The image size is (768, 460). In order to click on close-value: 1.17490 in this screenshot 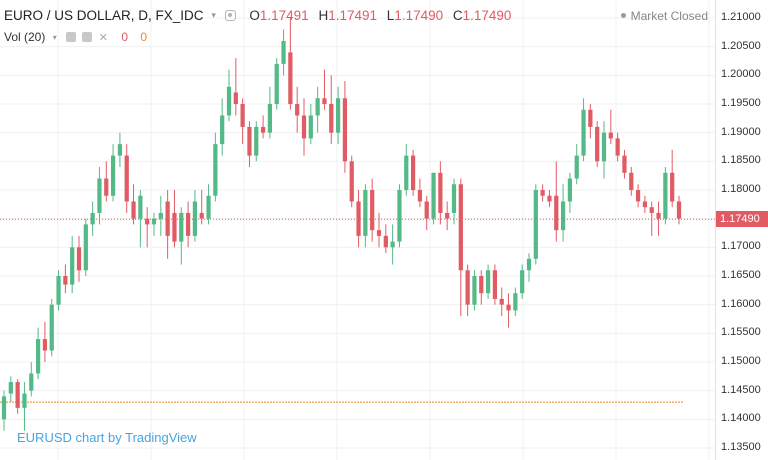, I will do `click(487, 15)`.